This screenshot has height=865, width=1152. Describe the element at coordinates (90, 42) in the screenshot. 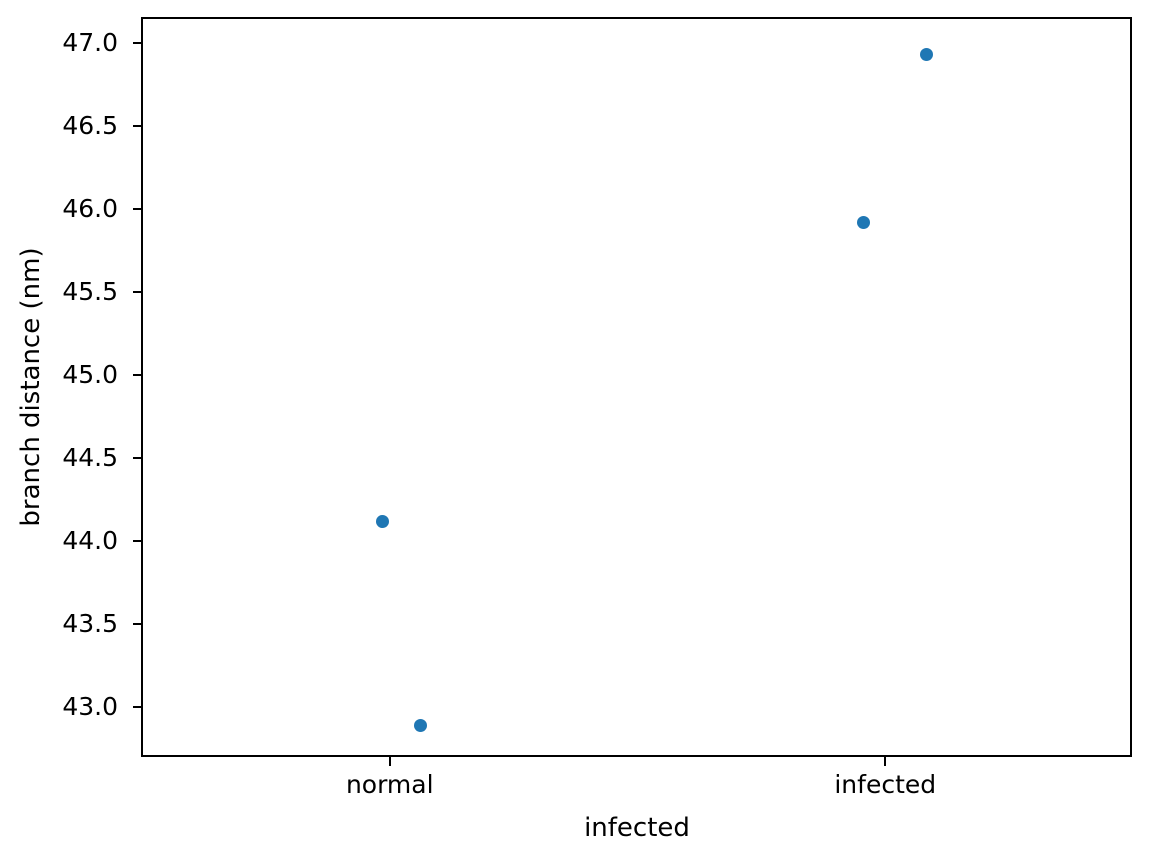

I see `y-tick-label: 47.0` at that location.